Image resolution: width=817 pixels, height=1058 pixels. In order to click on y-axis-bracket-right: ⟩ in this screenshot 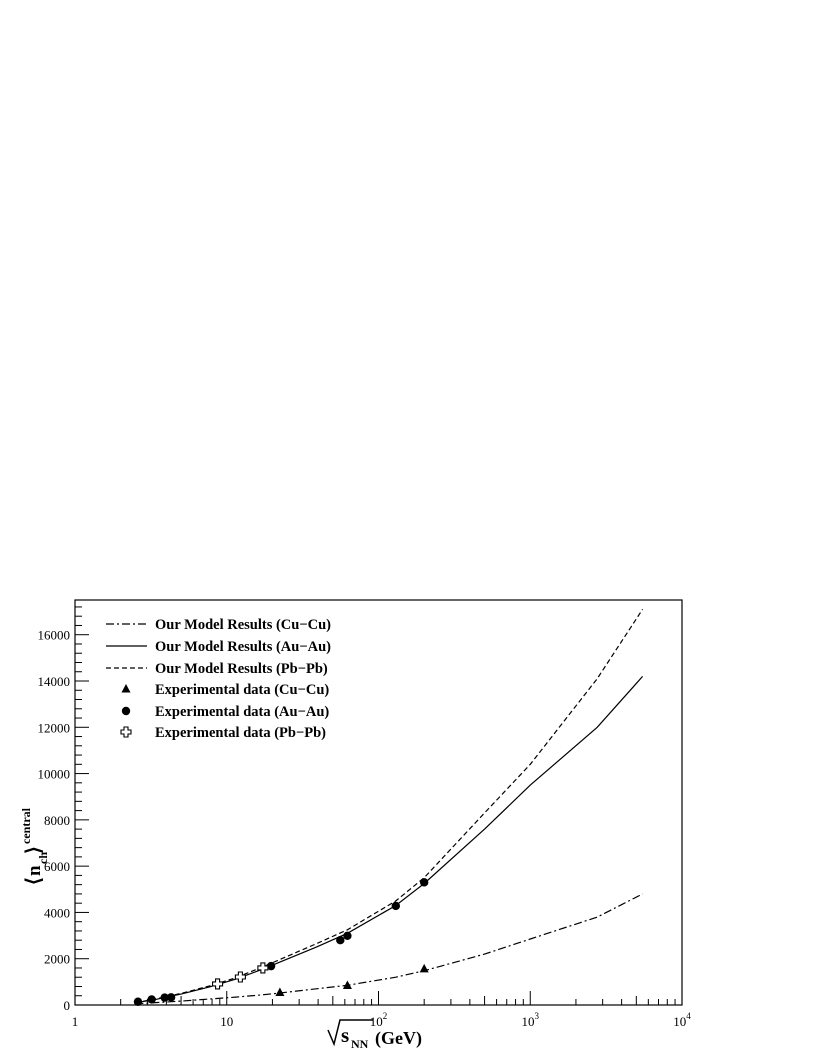, I will do `click(34, 850)`.